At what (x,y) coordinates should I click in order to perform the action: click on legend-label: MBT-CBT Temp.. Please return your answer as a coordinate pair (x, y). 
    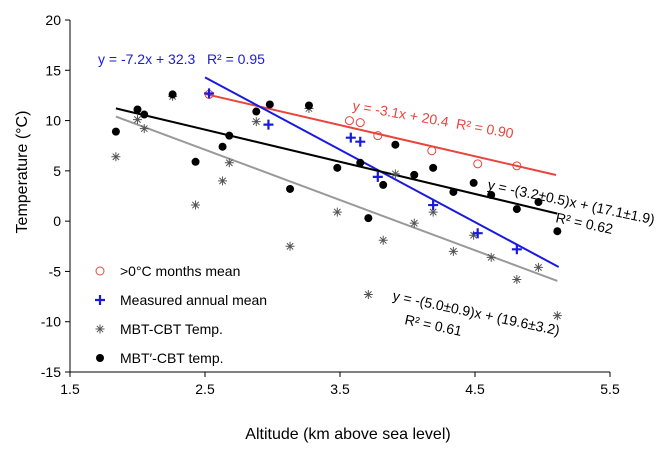
    Looking at the image, I should click on (171, 329).